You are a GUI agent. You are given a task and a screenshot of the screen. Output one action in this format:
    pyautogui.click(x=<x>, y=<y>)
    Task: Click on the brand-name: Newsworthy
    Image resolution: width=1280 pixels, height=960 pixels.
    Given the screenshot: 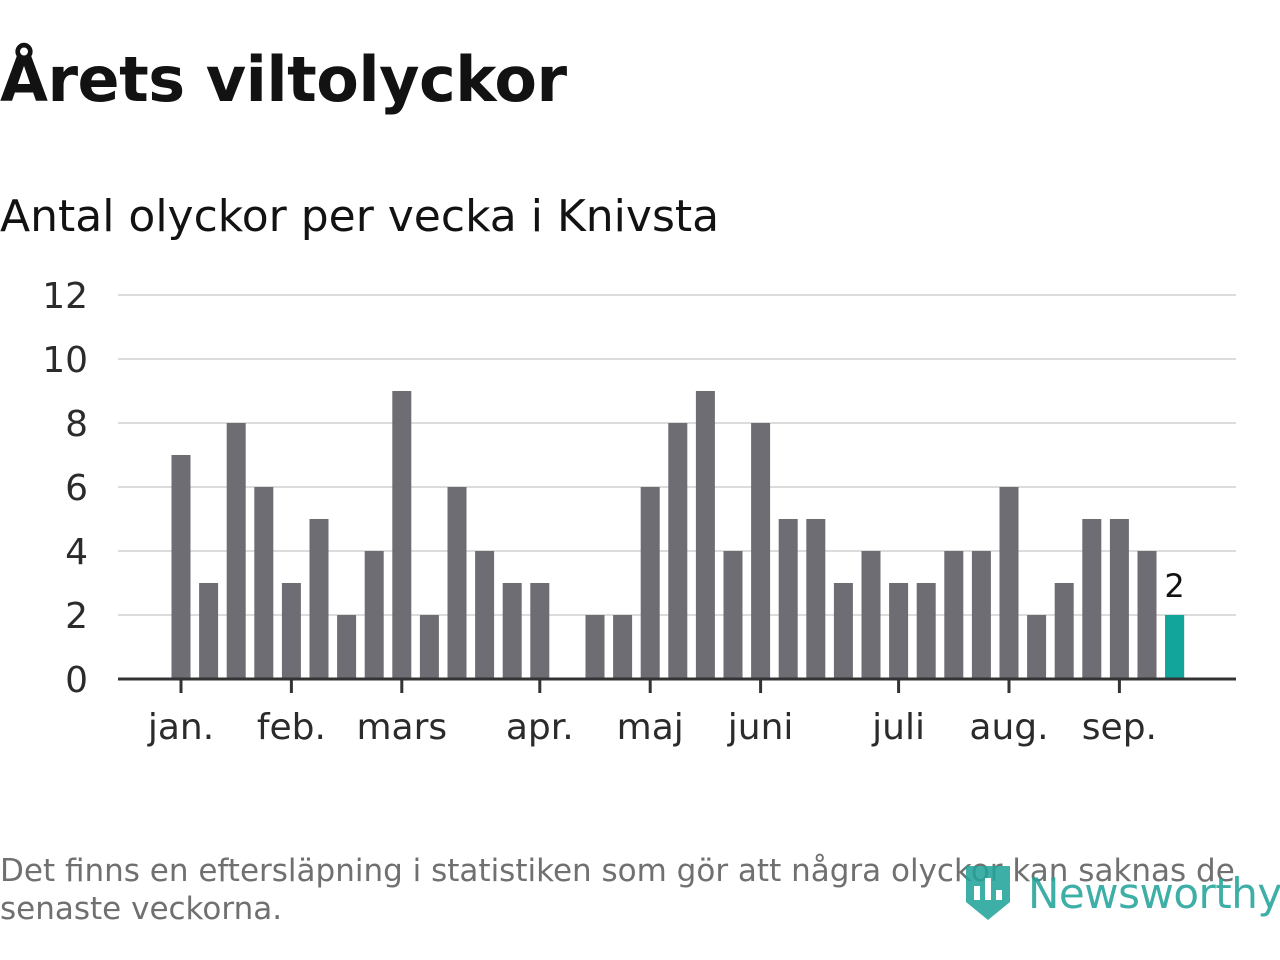 What is the action you would take?
    pyautogui.click(x=1154, y=893)
    